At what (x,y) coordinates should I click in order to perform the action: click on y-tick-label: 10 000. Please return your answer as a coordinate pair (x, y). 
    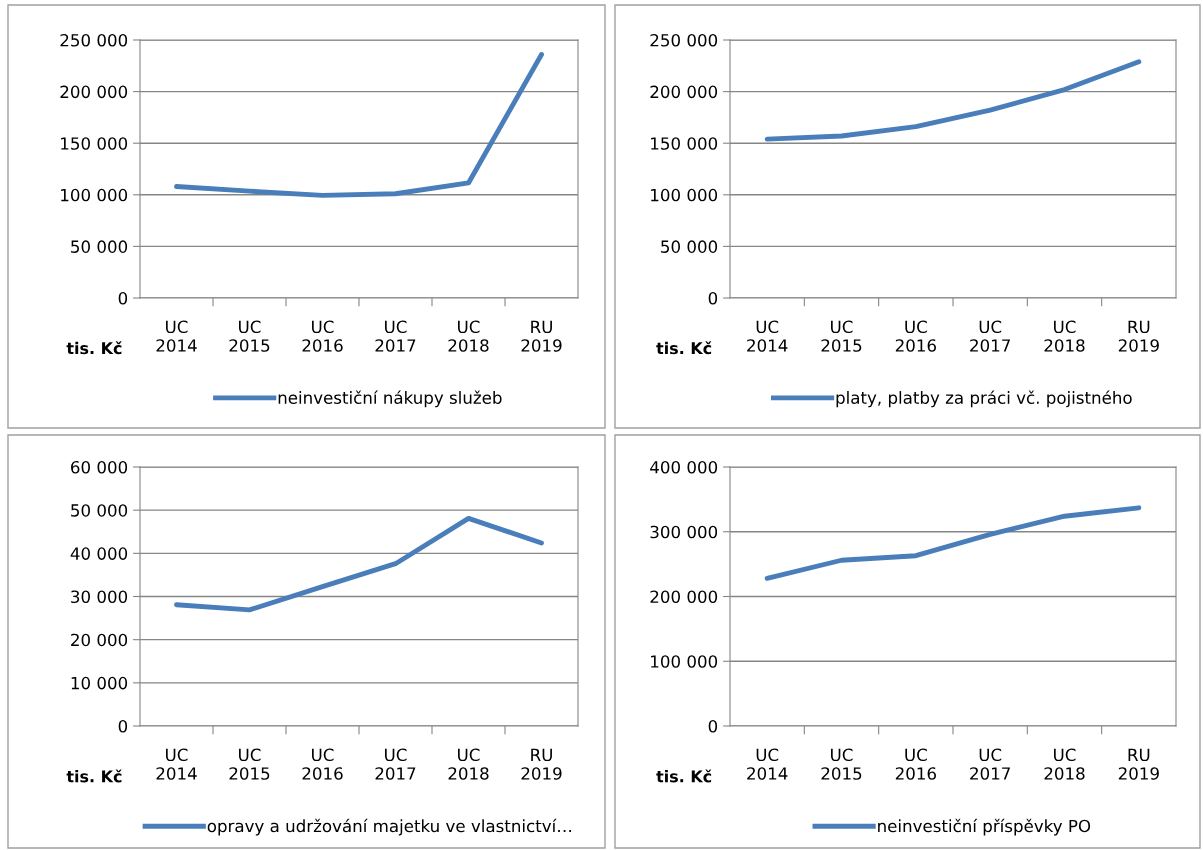
    Looking at the image, I should click on (99, 683).